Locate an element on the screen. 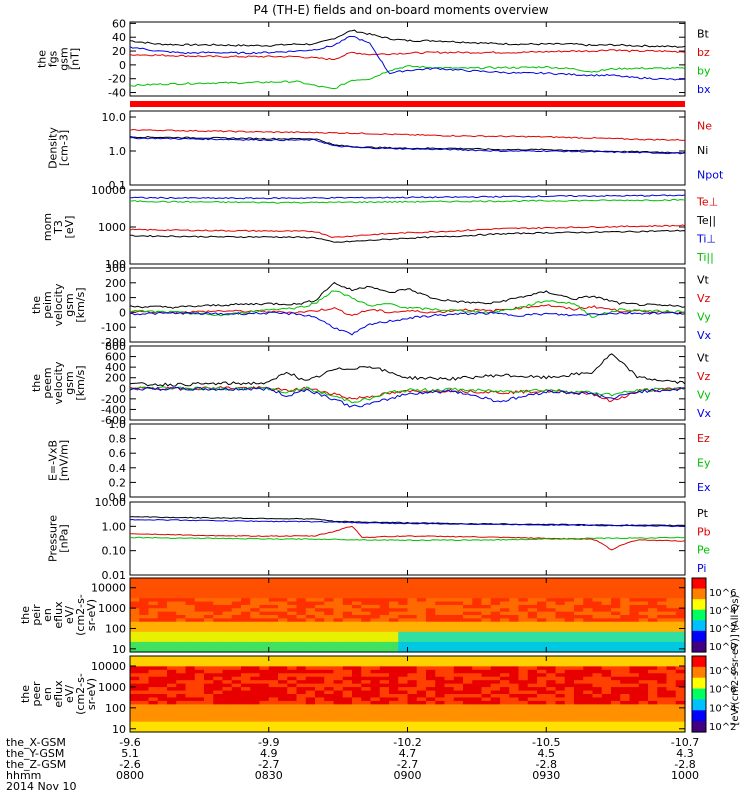 This screenshot has width=750, height=800. peer_spectrogram-ylabel-line: sr-eV) is located at coordinates (91, 694).